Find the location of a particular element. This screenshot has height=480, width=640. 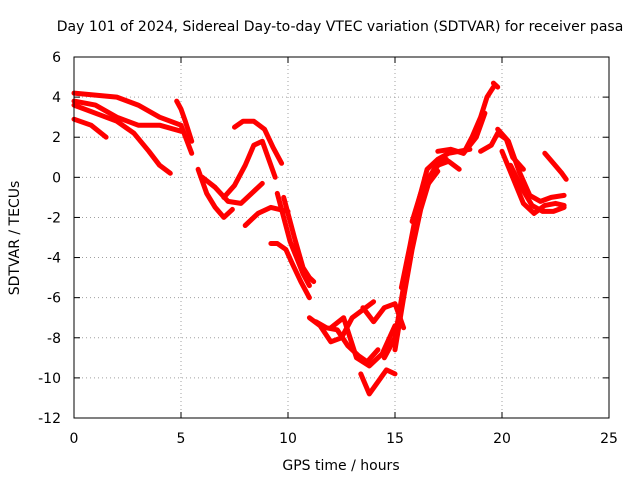

y-axis-label: SDTVAR / TECUs is located at coordinates (15, 238).